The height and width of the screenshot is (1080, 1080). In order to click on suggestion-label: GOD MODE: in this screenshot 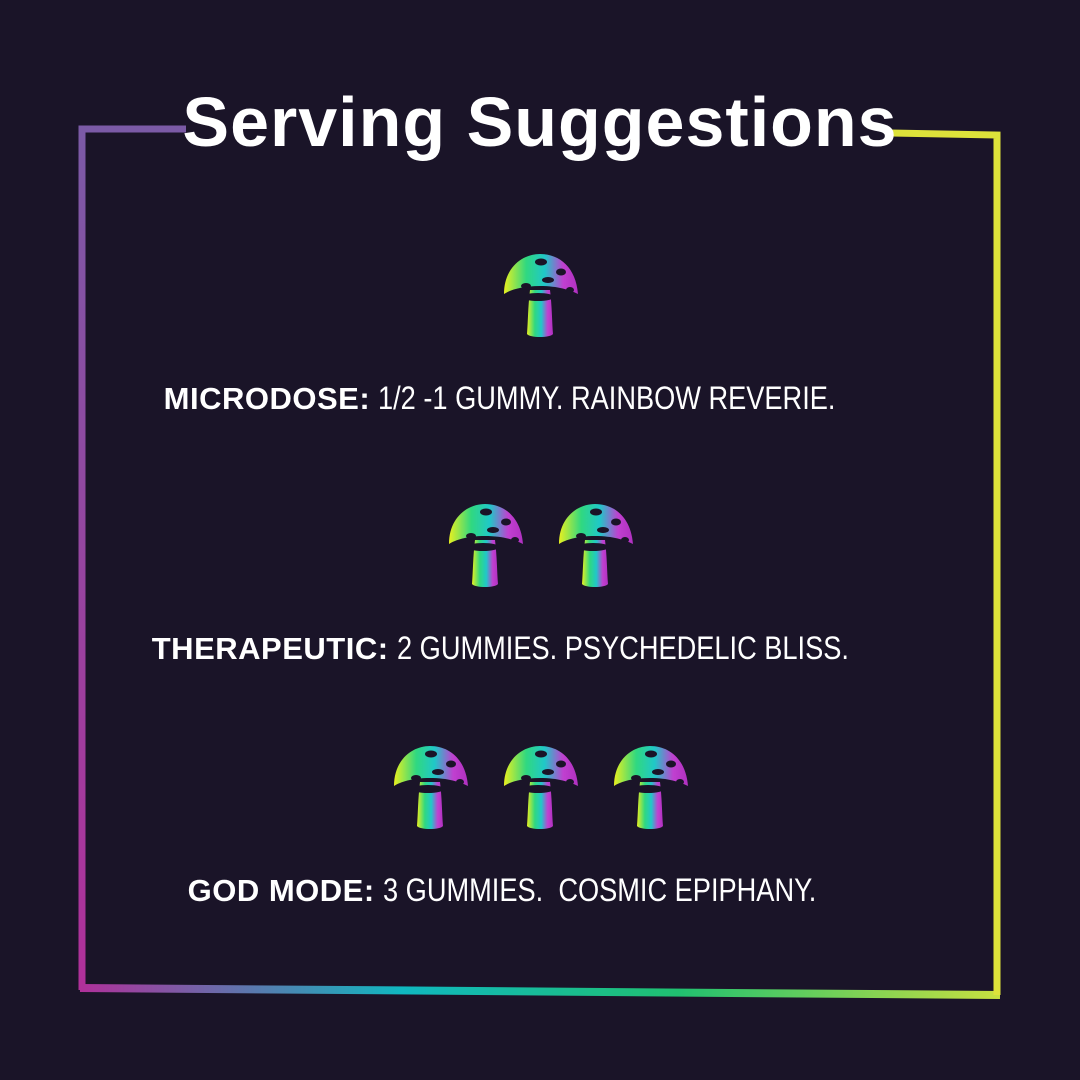, I will do `click(281, 890)`.